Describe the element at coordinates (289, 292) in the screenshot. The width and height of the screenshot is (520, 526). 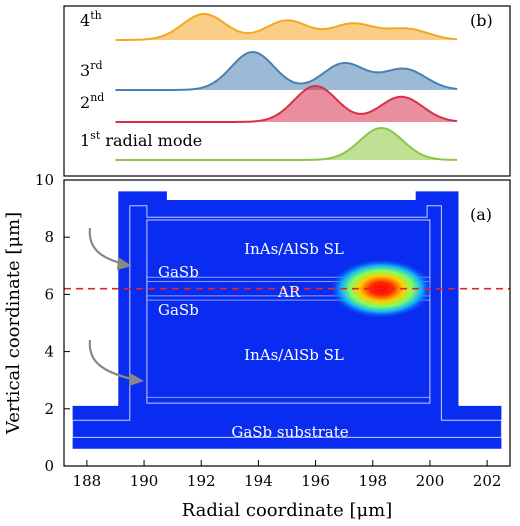
I see `label-ar: AR` at that location.